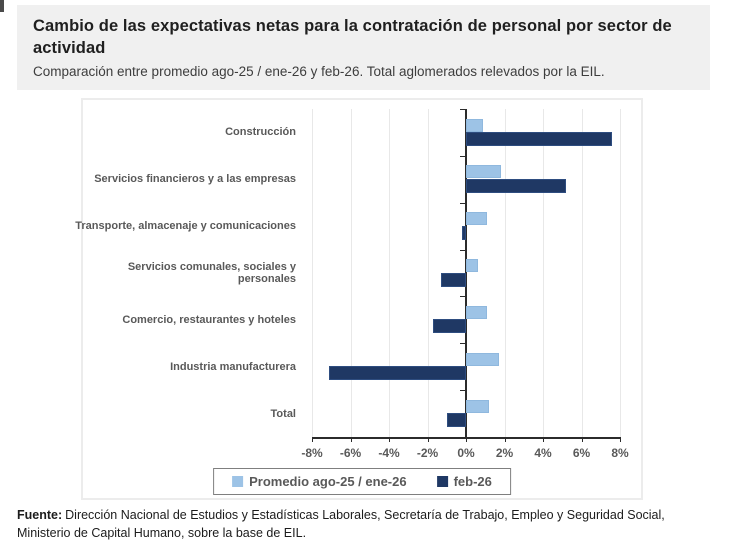  What do you see at coordinates (238, 481) in the screenshot?
I see `legend-swatch-promedio-icon` at bounding box center [238, 481].